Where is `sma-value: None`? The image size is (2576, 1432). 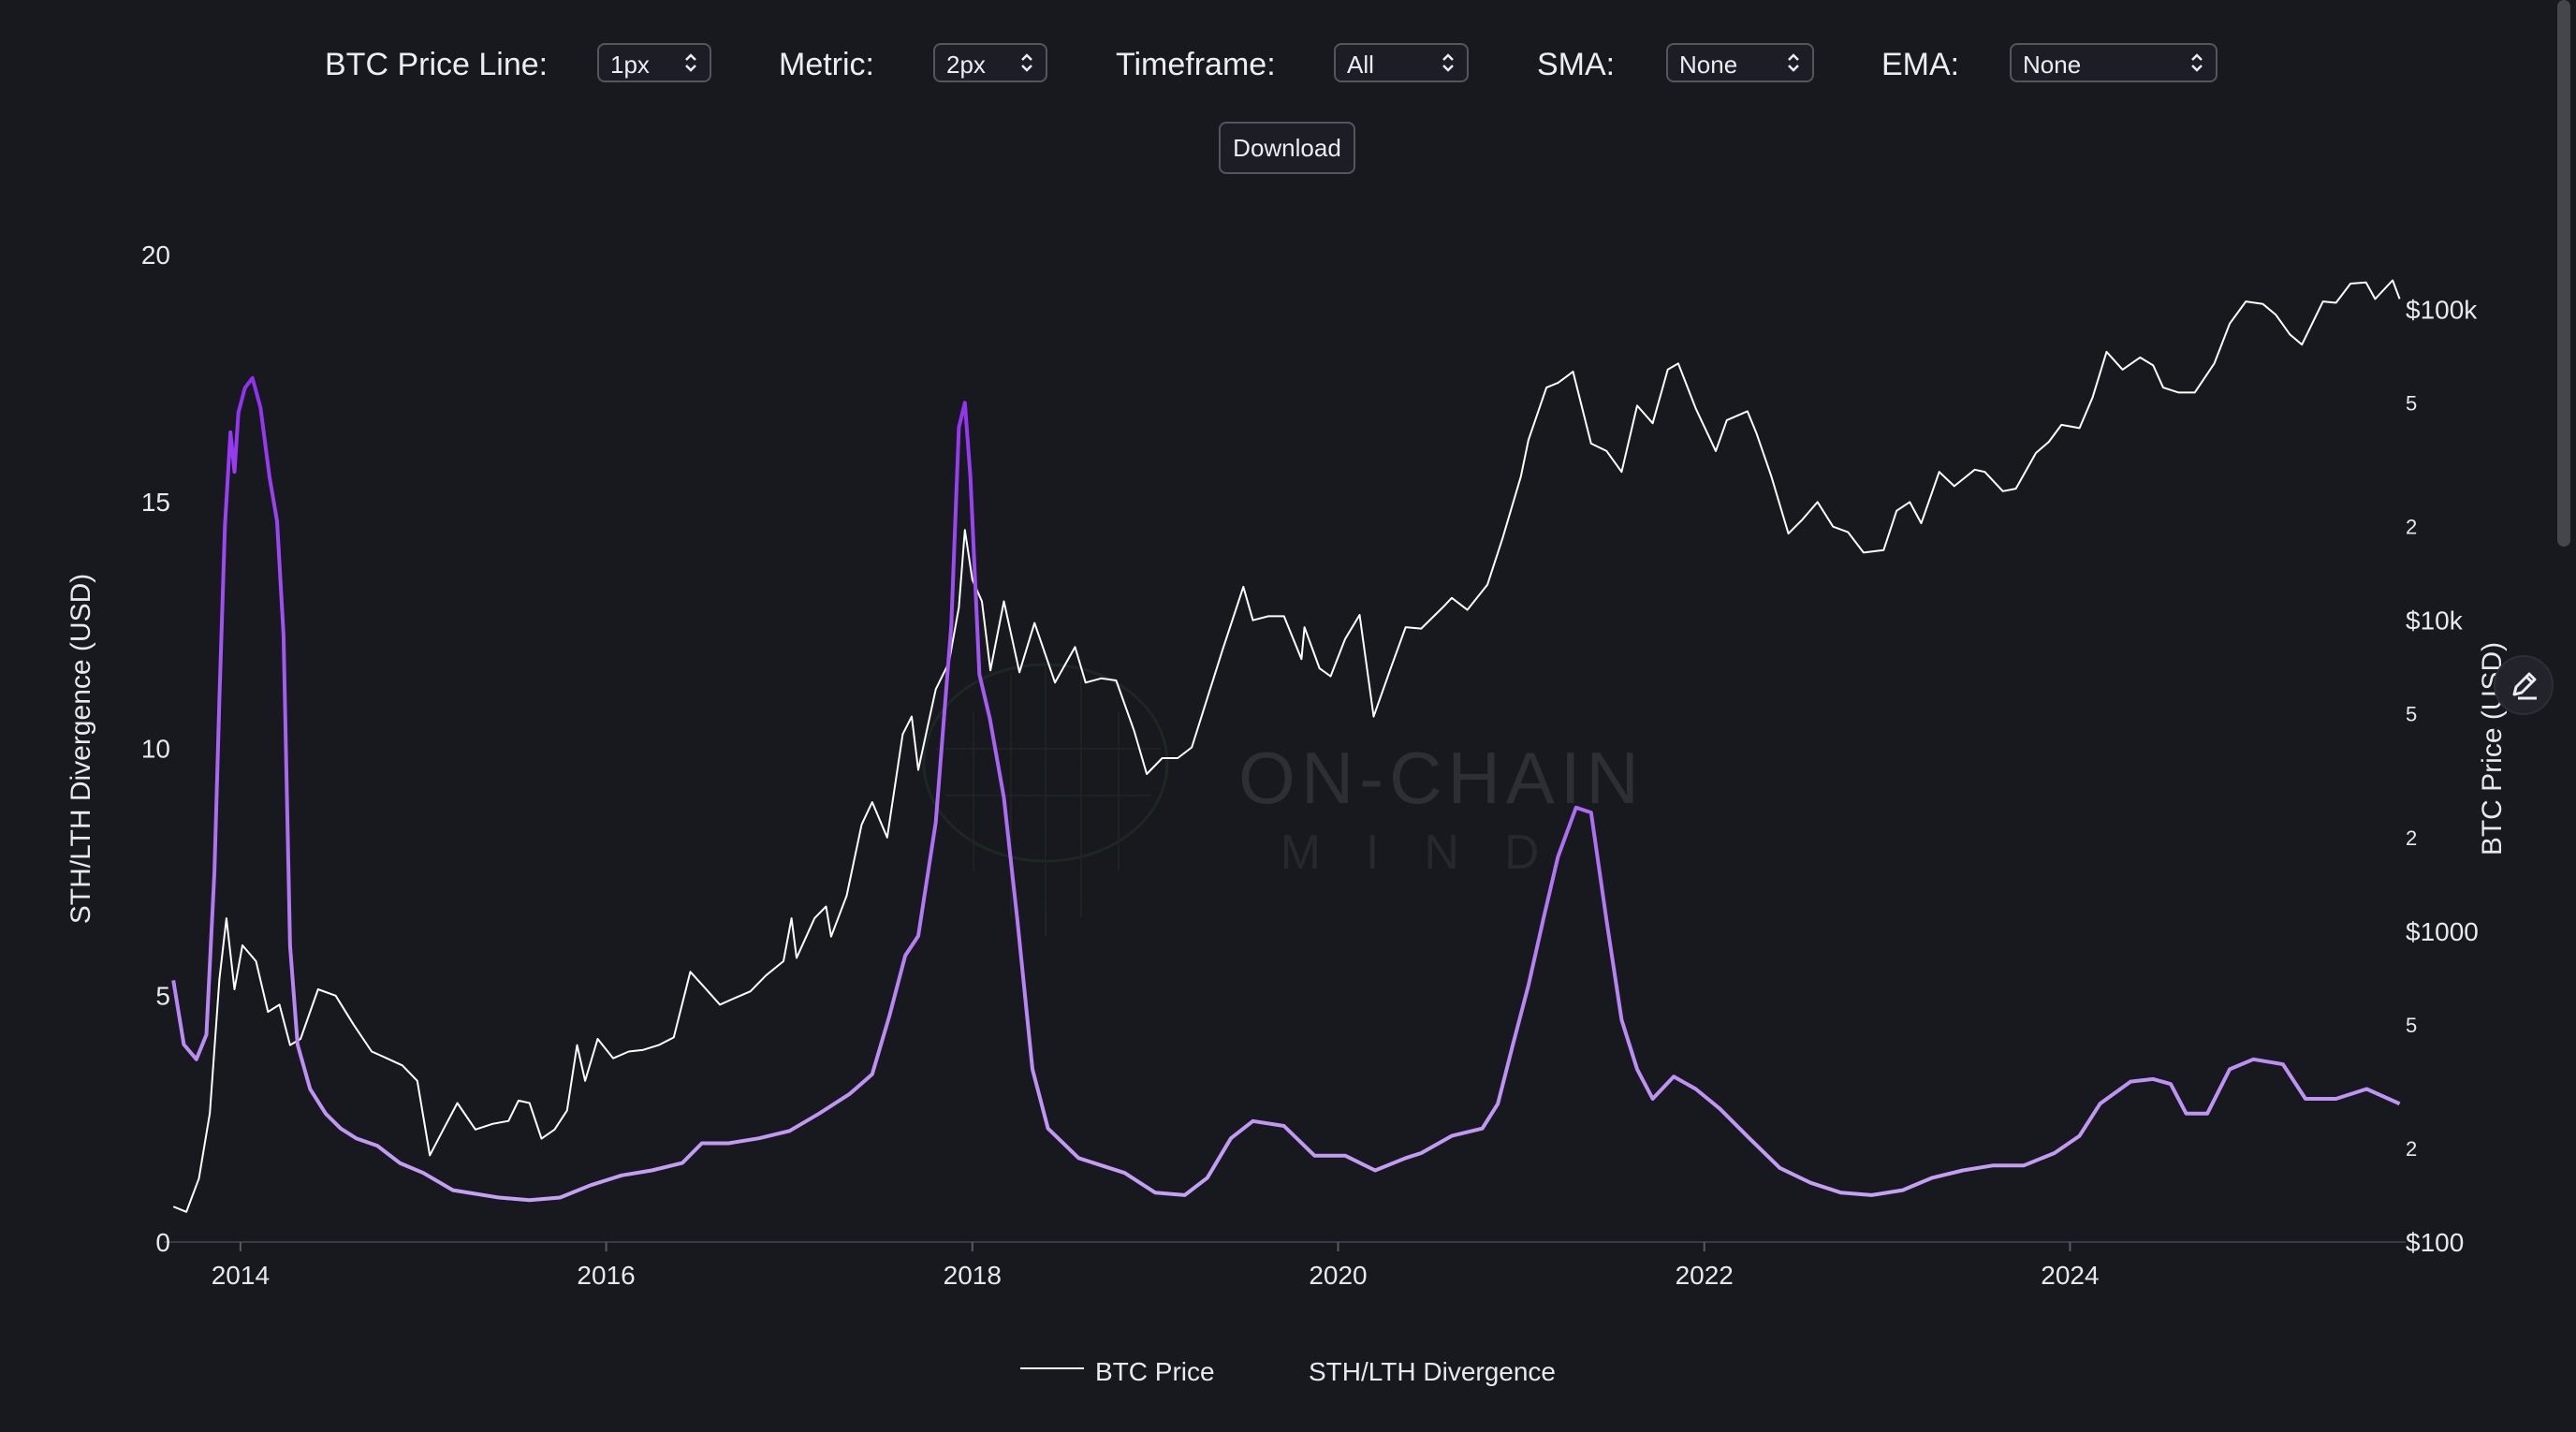 sma-value: None is located at coordinates (1708, 65).